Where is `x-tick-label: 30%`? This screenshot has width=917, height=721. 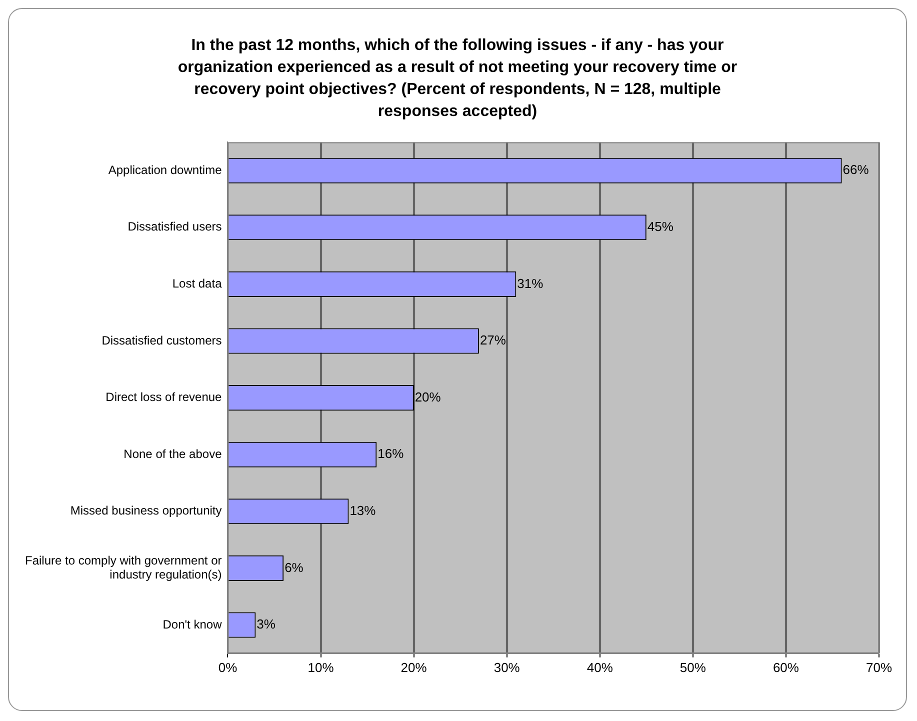
x-tick-label: 30% is located at coordinates (507, 667).